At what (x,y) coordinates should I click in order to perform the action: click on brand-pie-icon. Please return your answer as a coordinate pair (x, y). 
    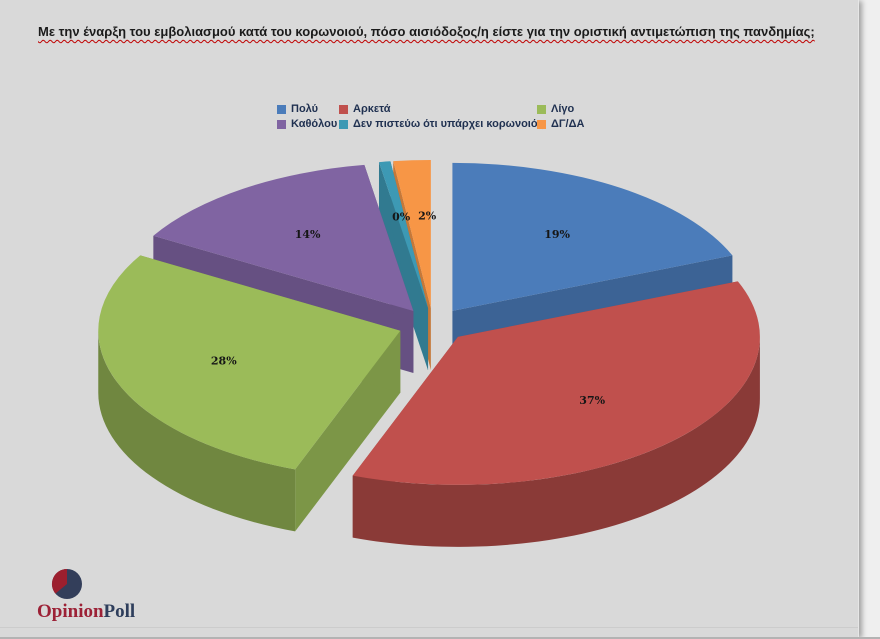
    Looking at the image, I should click on (66, 583).